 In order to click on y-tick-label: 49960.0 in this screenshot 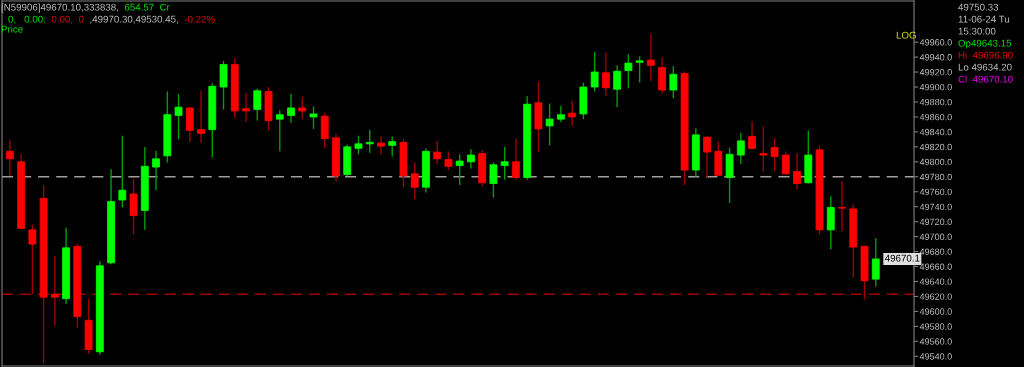, I will do `click(935, 42)`.